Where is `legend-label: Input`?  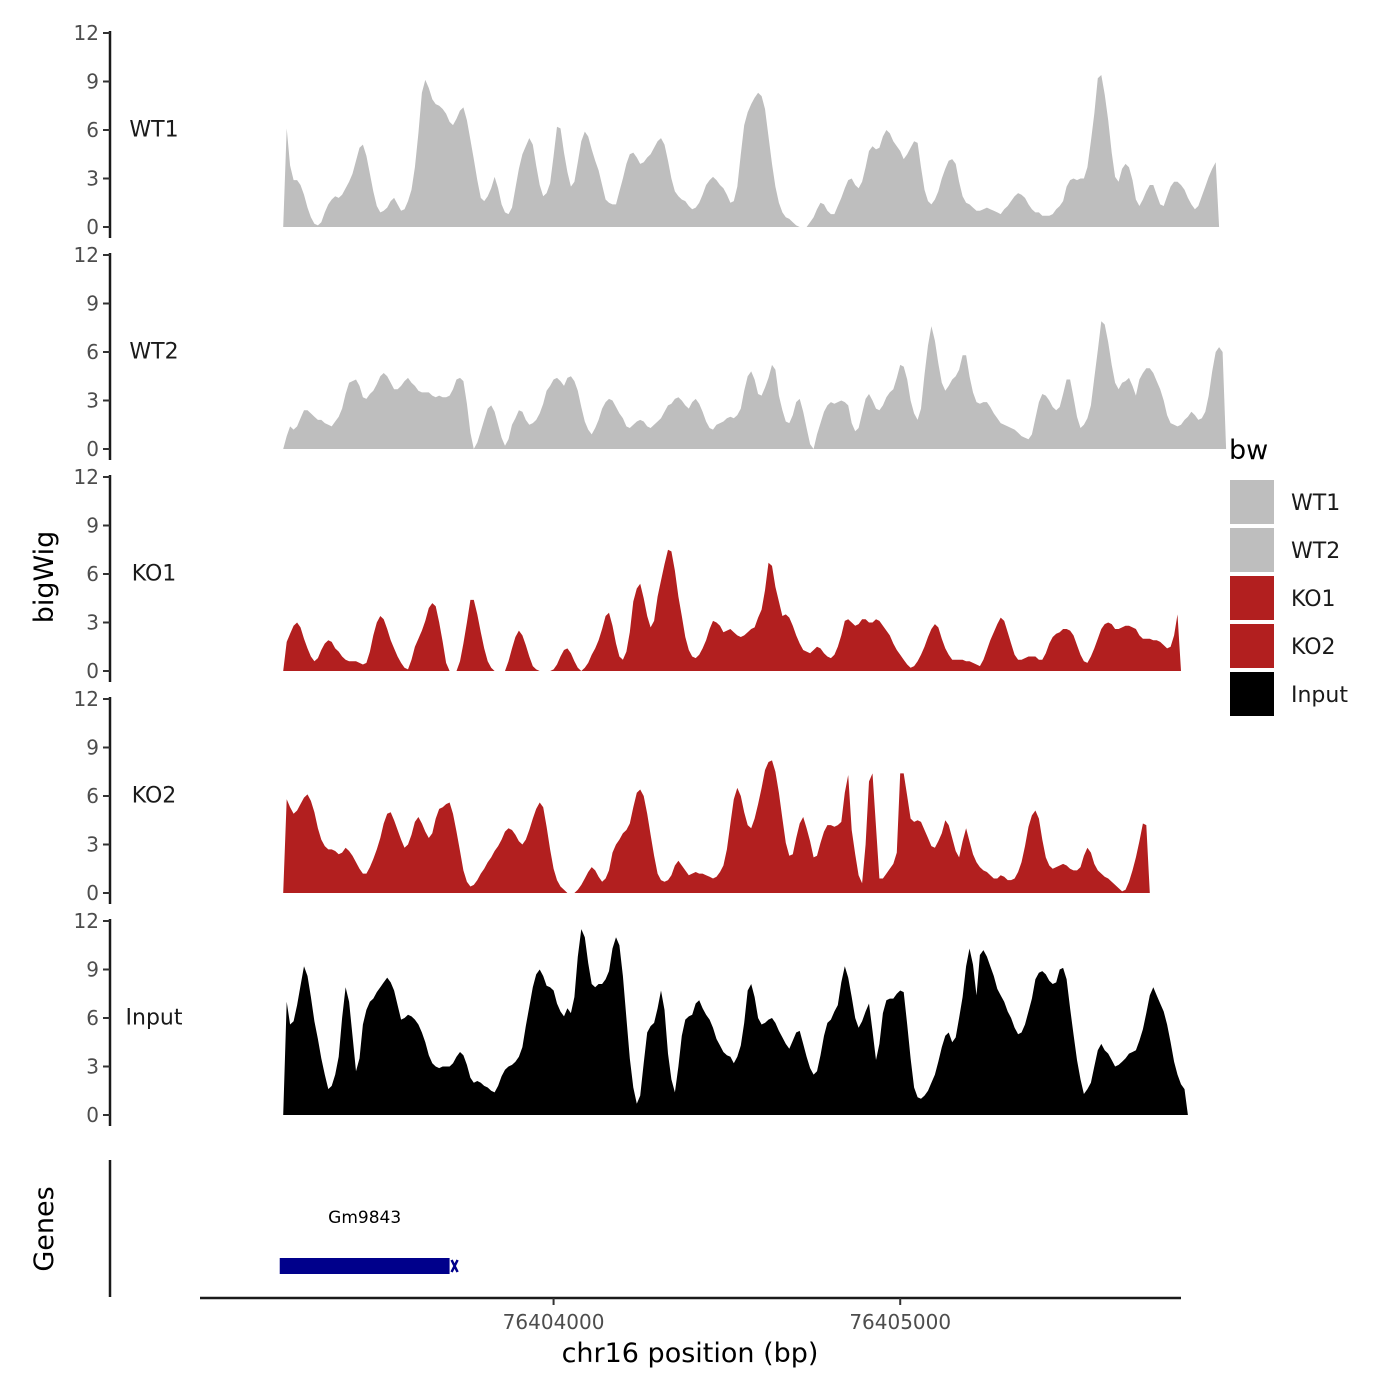 legend-label: Input is located at coordinates (1319, 695).